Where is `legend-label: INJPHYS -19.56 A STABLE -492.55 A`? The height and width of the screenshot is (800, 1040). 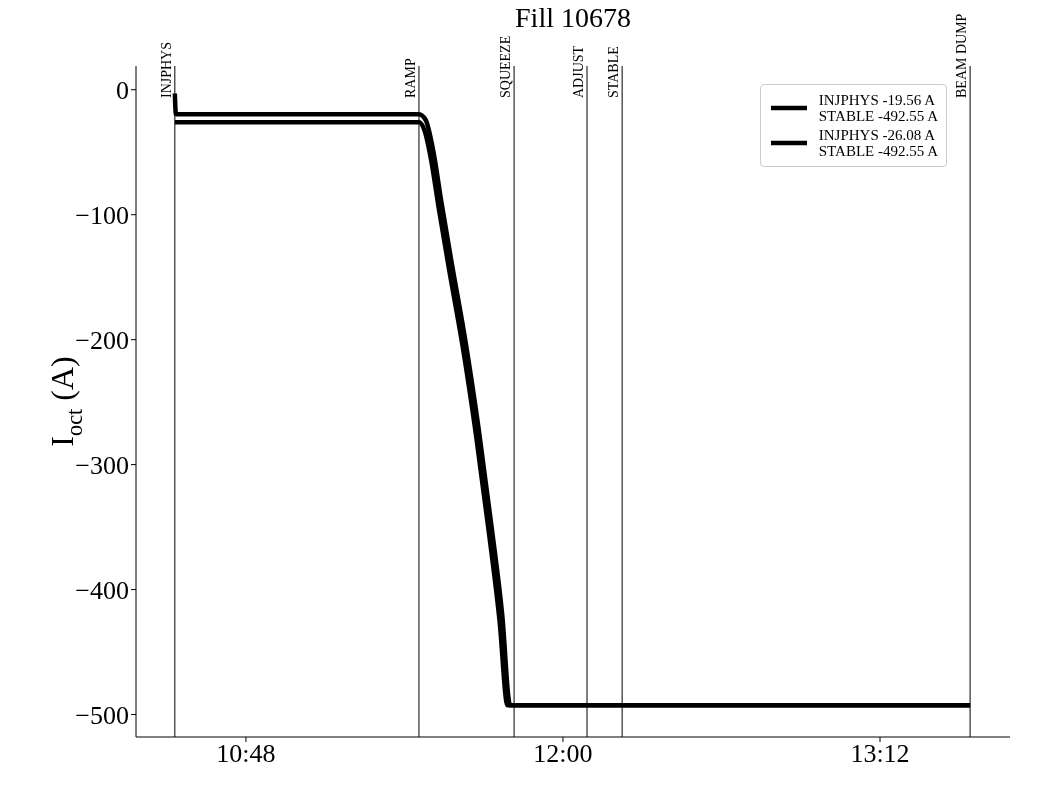 legend-label: INJPHYS -19.56 A STABLE -492.55 A is located at coordinates (878, 108).